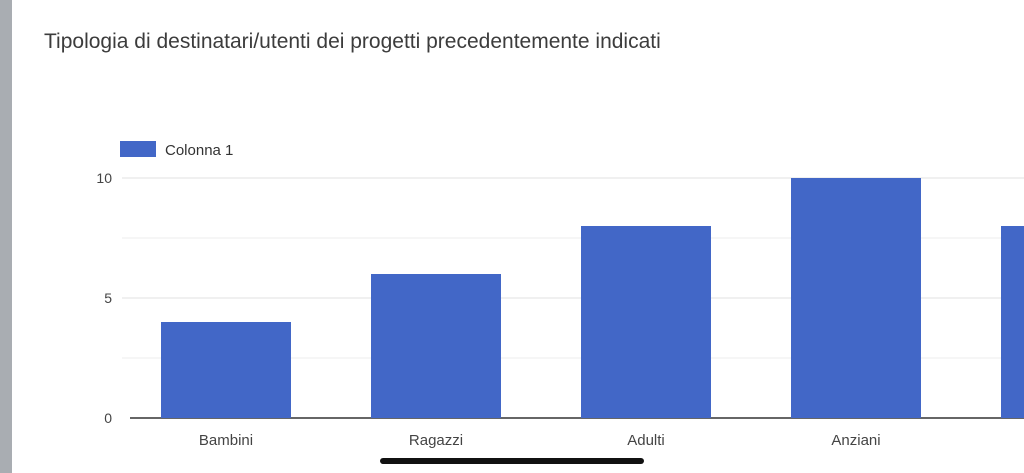  What do you see at coordinates (646, 440) in the screenshot?
I see `x-tick-label: Adulti` at bounding box center [646, 440].